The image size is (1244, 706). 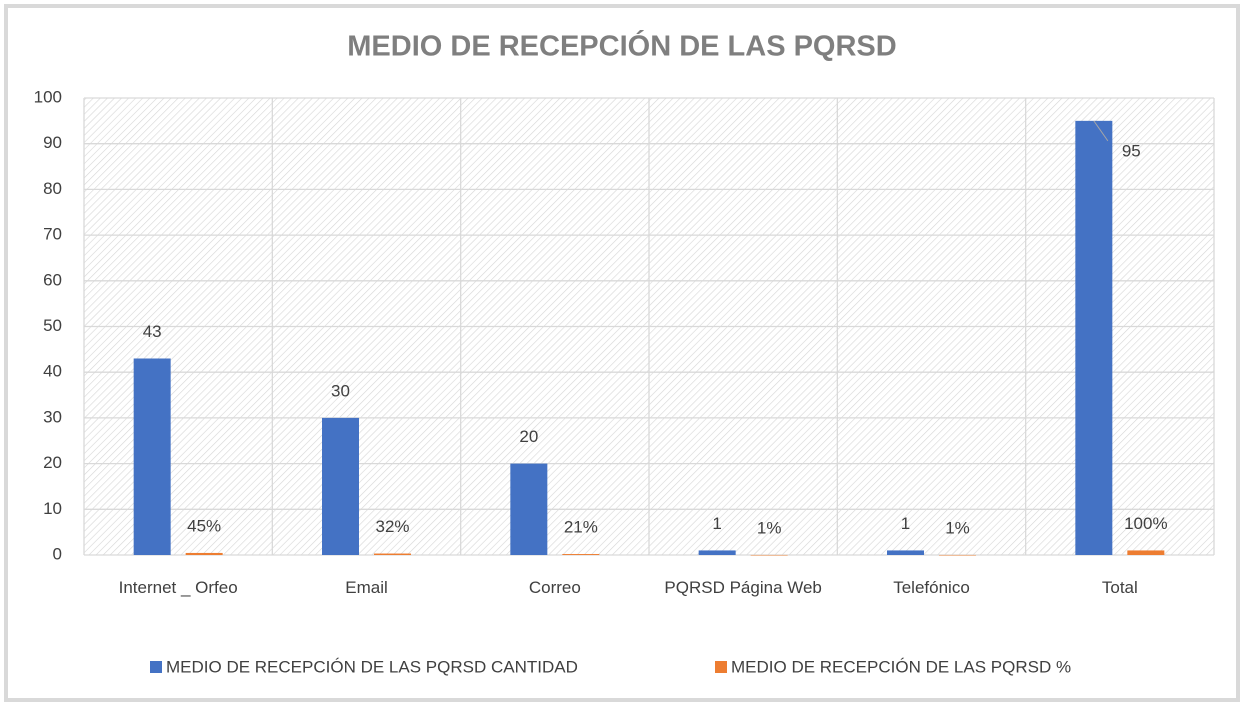 I want to click on y-tick-label: 40, so click(x=52, y=371).